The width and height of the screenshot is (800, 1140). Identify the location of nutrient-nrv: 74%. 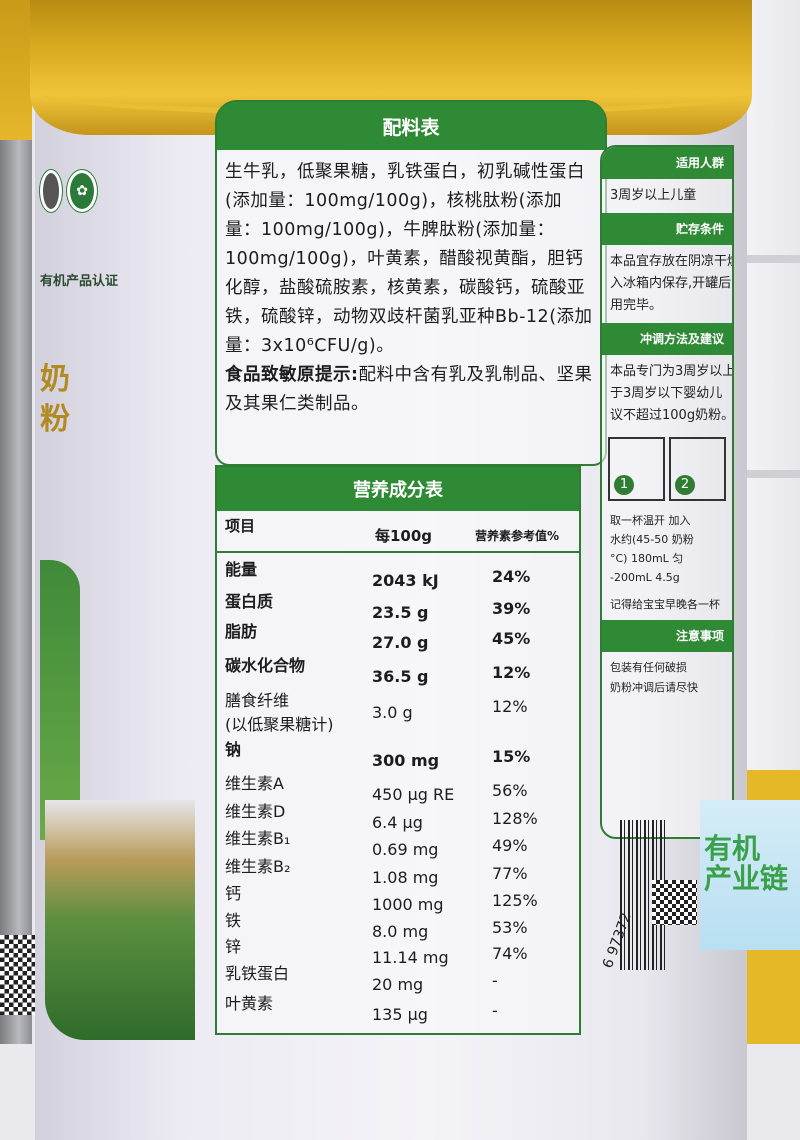
(510, 953).